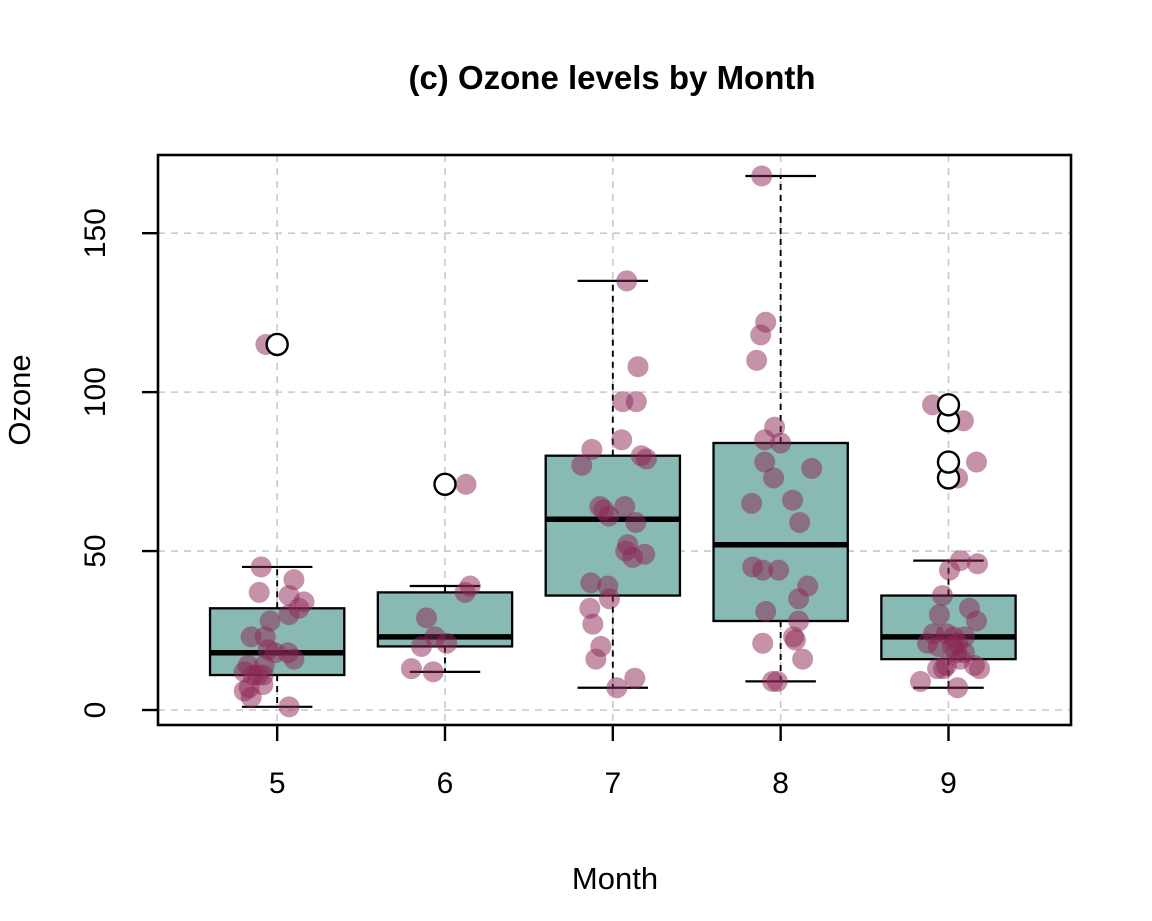  What do you see at coordinates (613, 414) in the screenshot?
I see `outlier-layer` at bounding box center [613, 414].